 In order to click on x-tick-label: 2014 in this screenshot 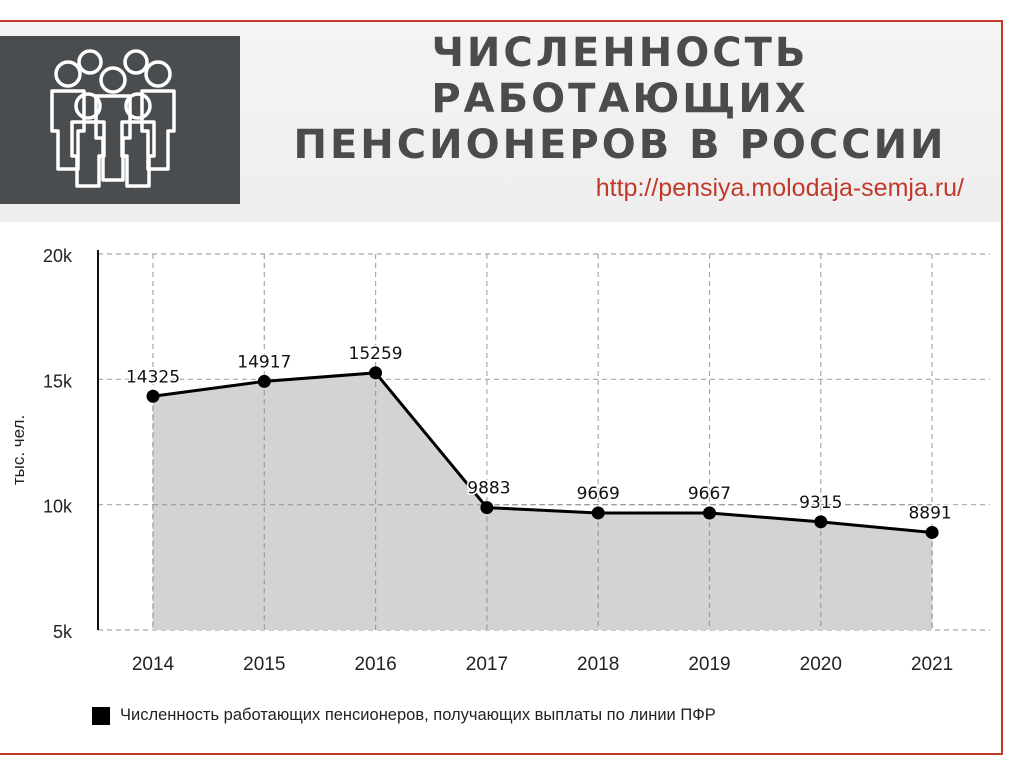, I will do `click(153, 664)`.